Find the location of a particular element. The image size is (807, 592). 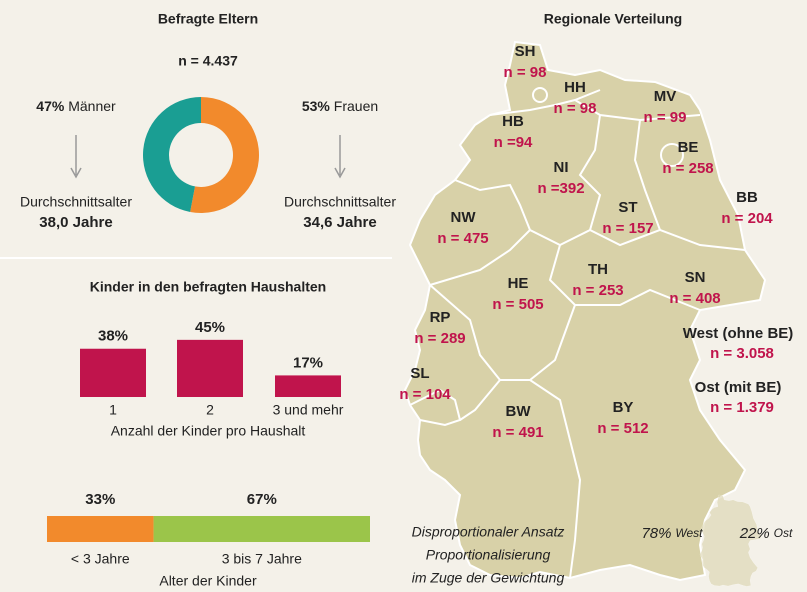

note: im Zuge der Gewichtung is located at coordinates (488, 578).